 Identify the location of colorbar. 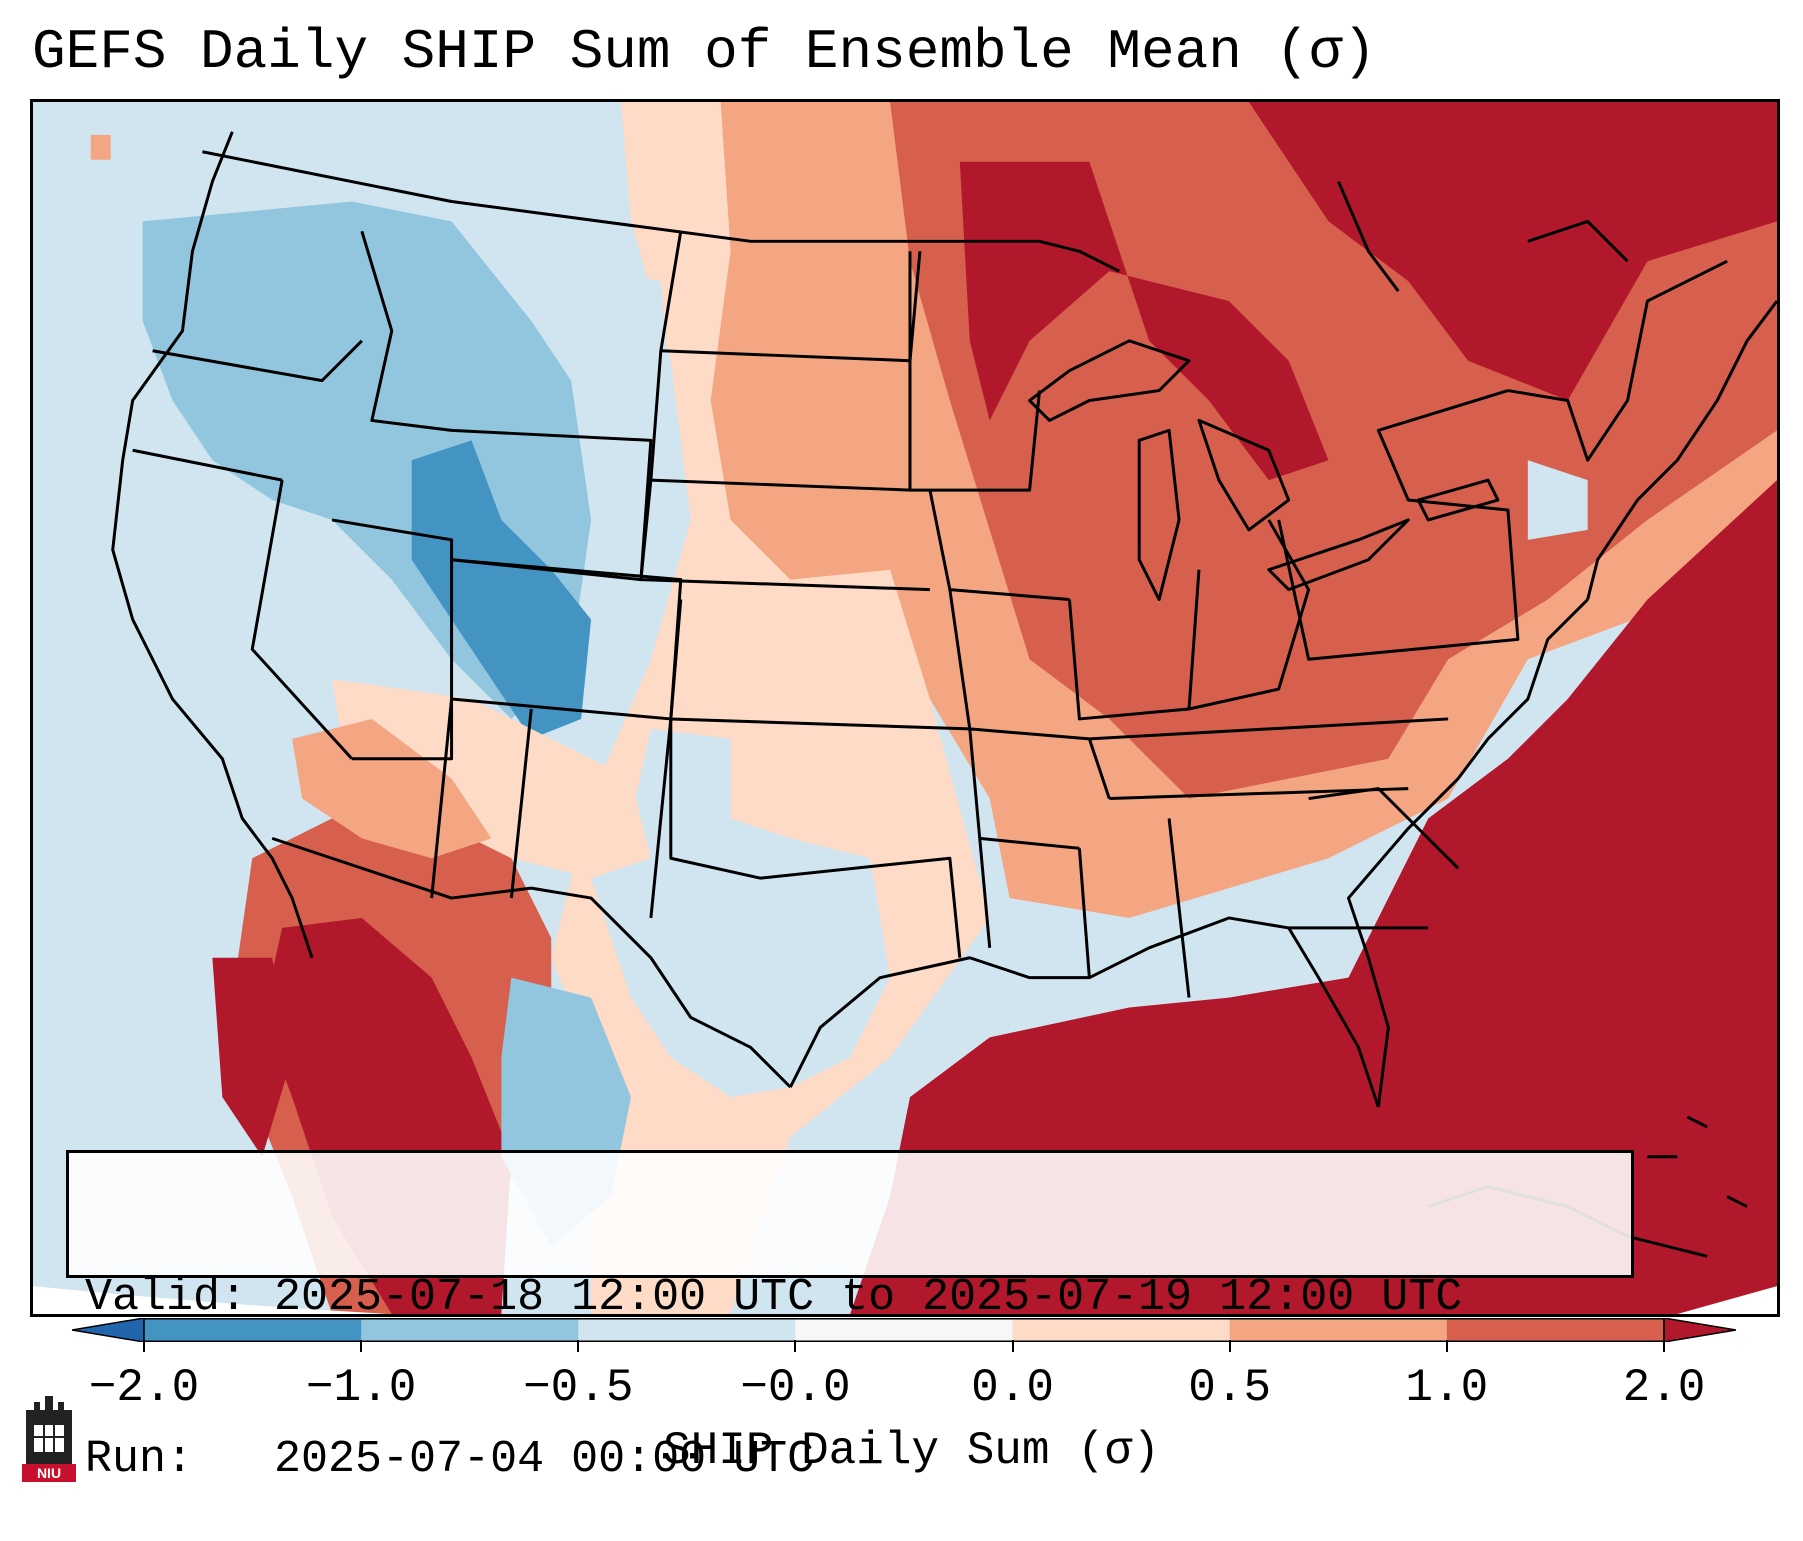
(904, 1330).